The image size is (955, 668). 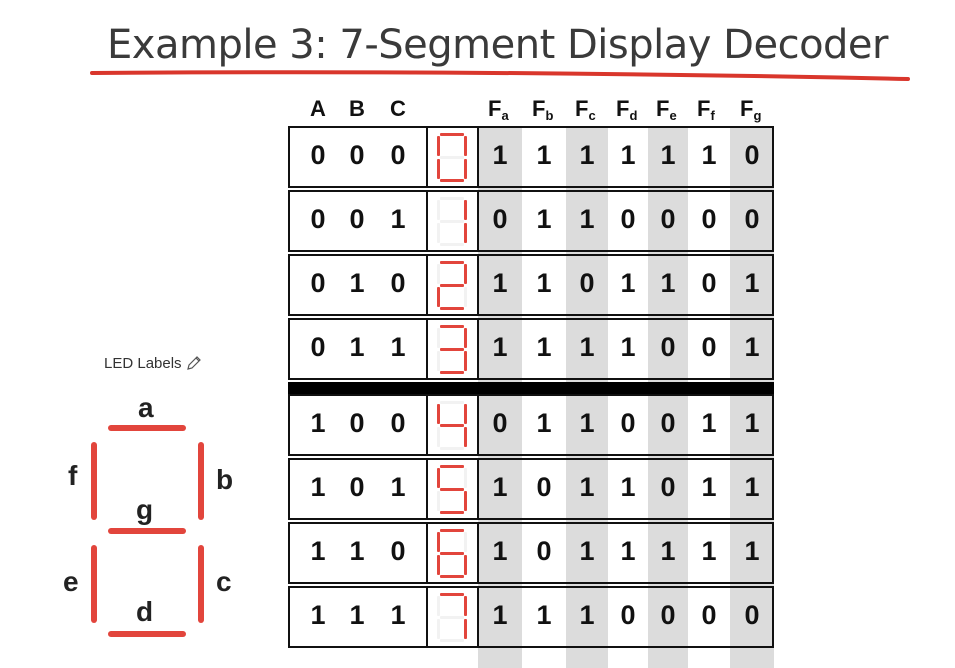 I want to click on header-output-sub: g, so click(x=757, y=115).